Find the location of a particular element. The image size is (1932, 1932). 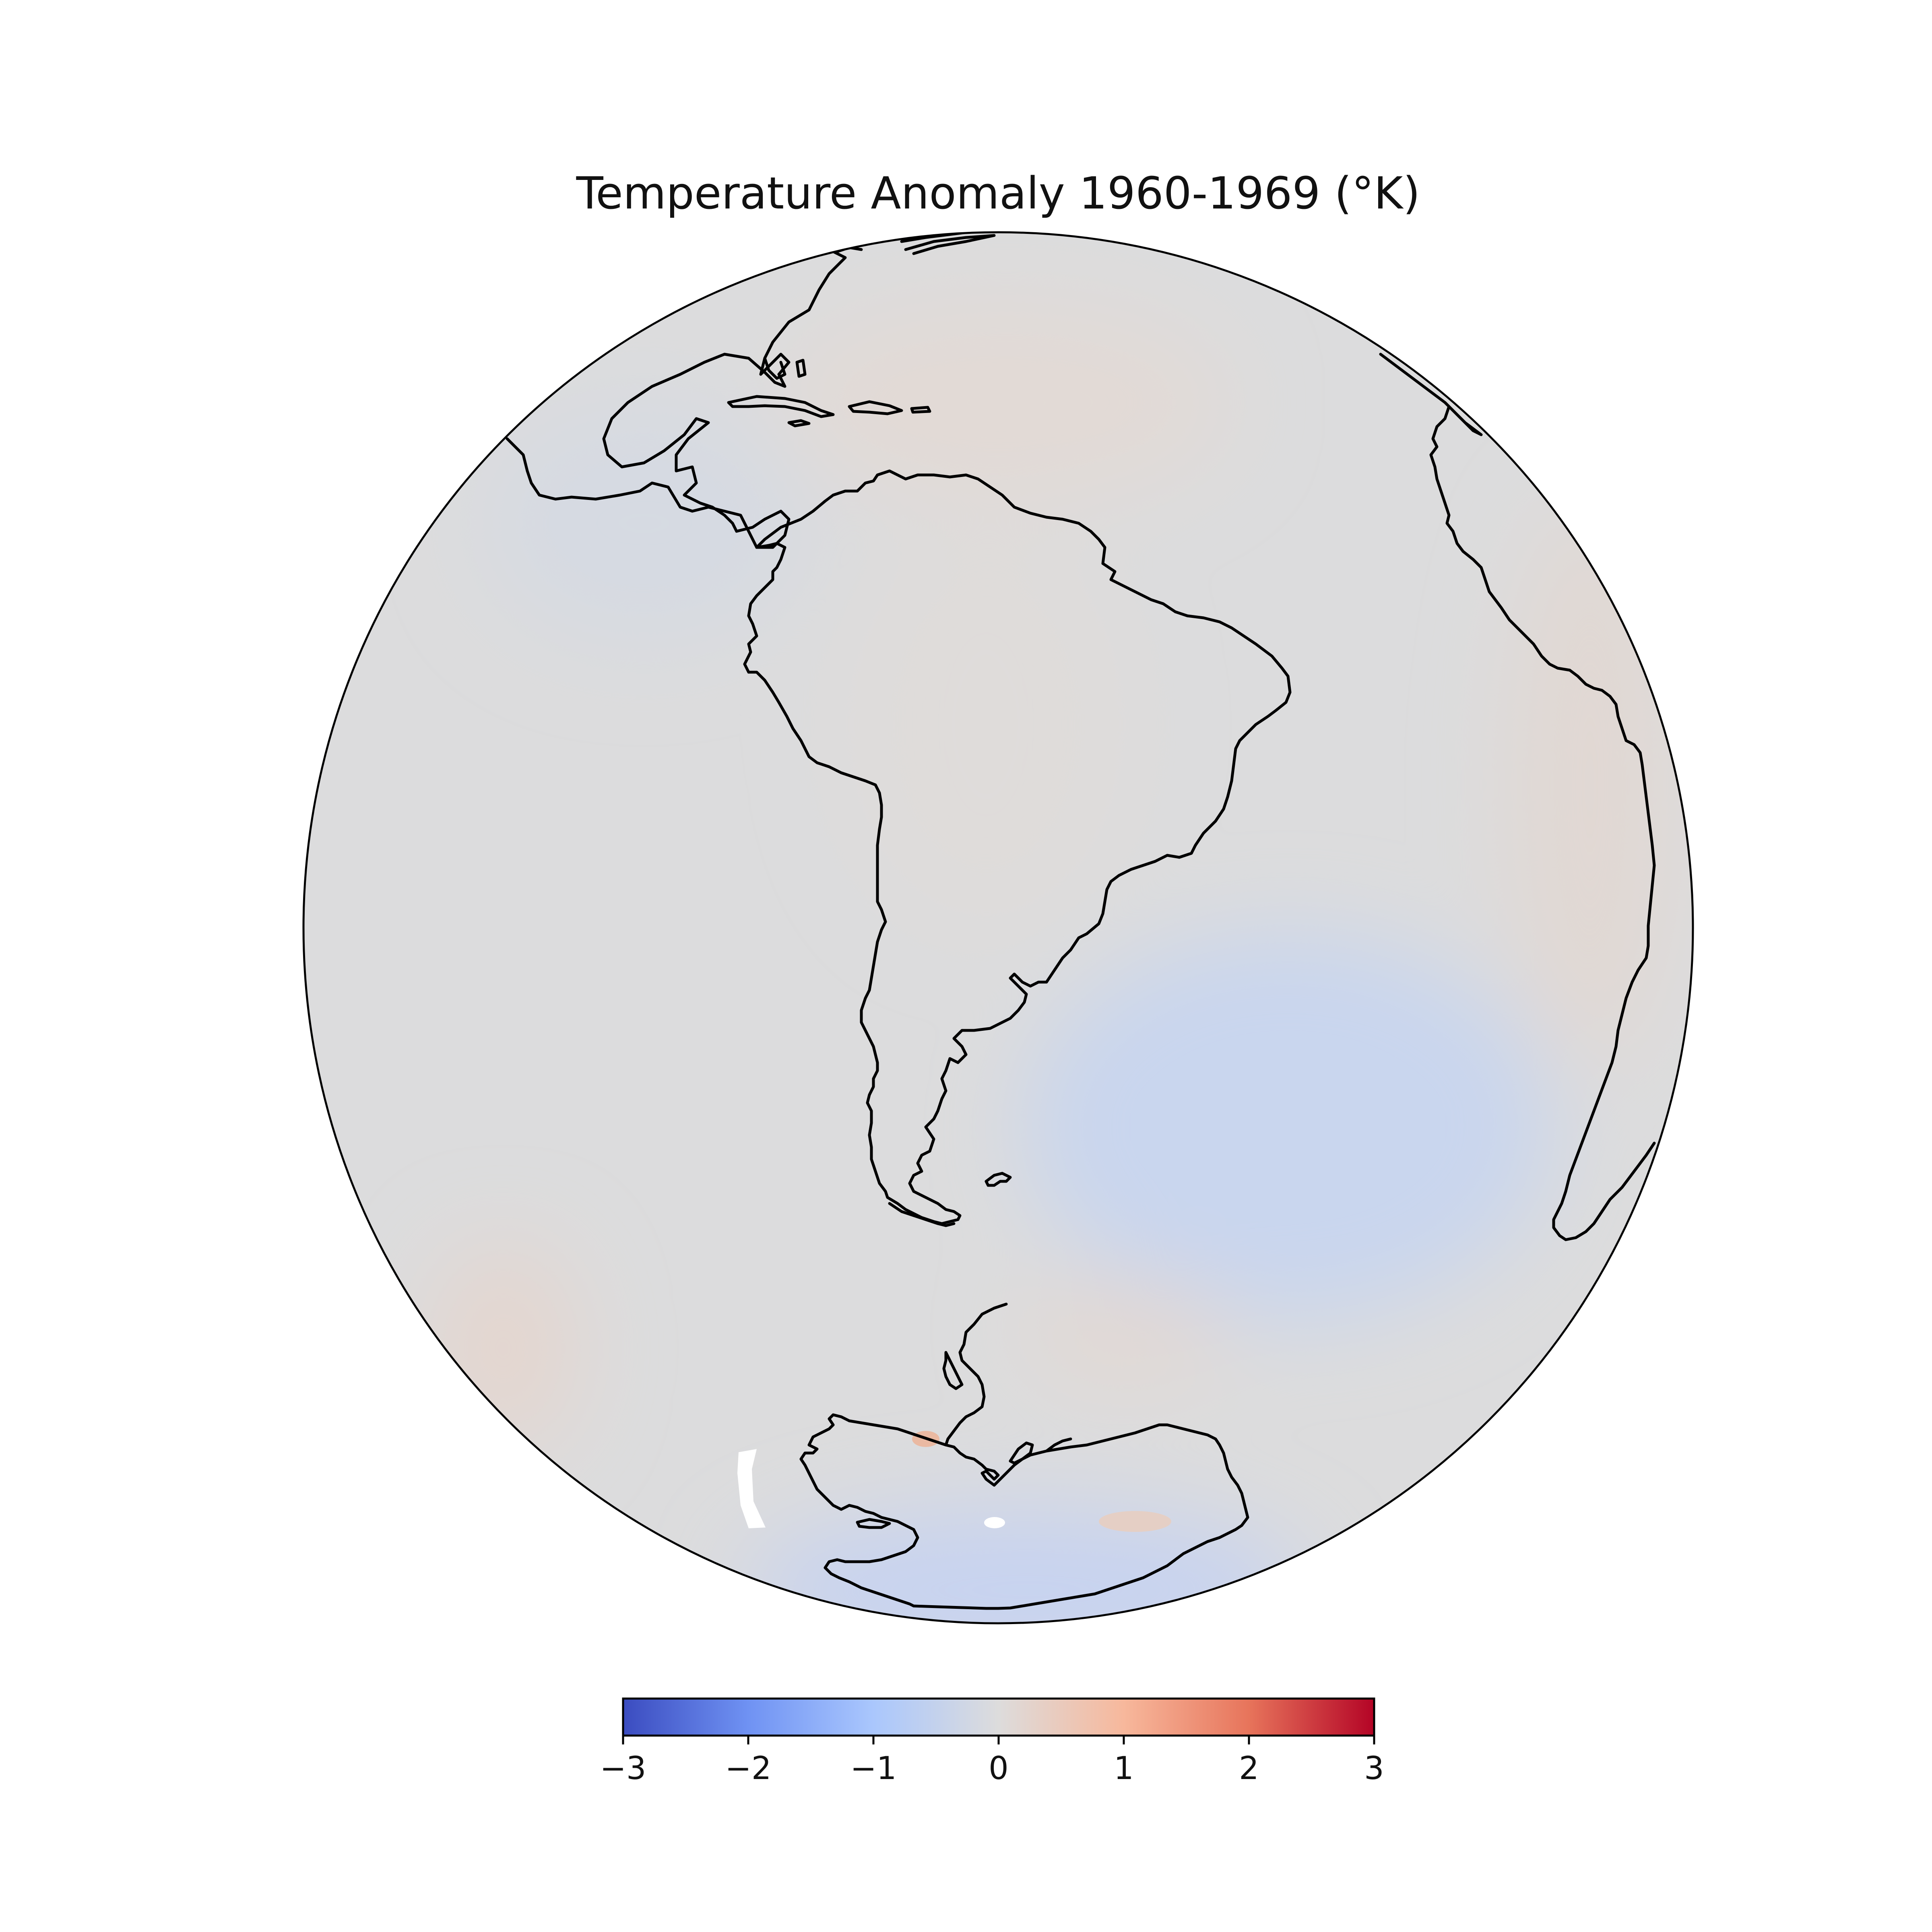

coastline-puerto-rico is located at coordinates (920, 410).